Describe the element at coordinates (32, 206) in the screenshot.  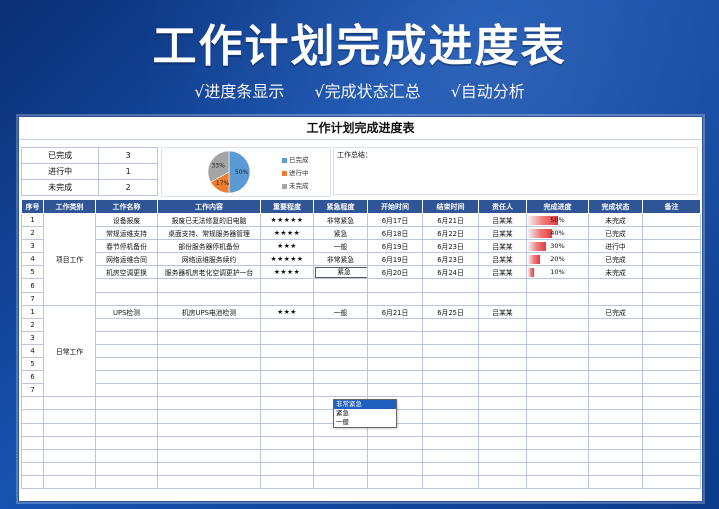
I see `column-header: 序号` at that location.